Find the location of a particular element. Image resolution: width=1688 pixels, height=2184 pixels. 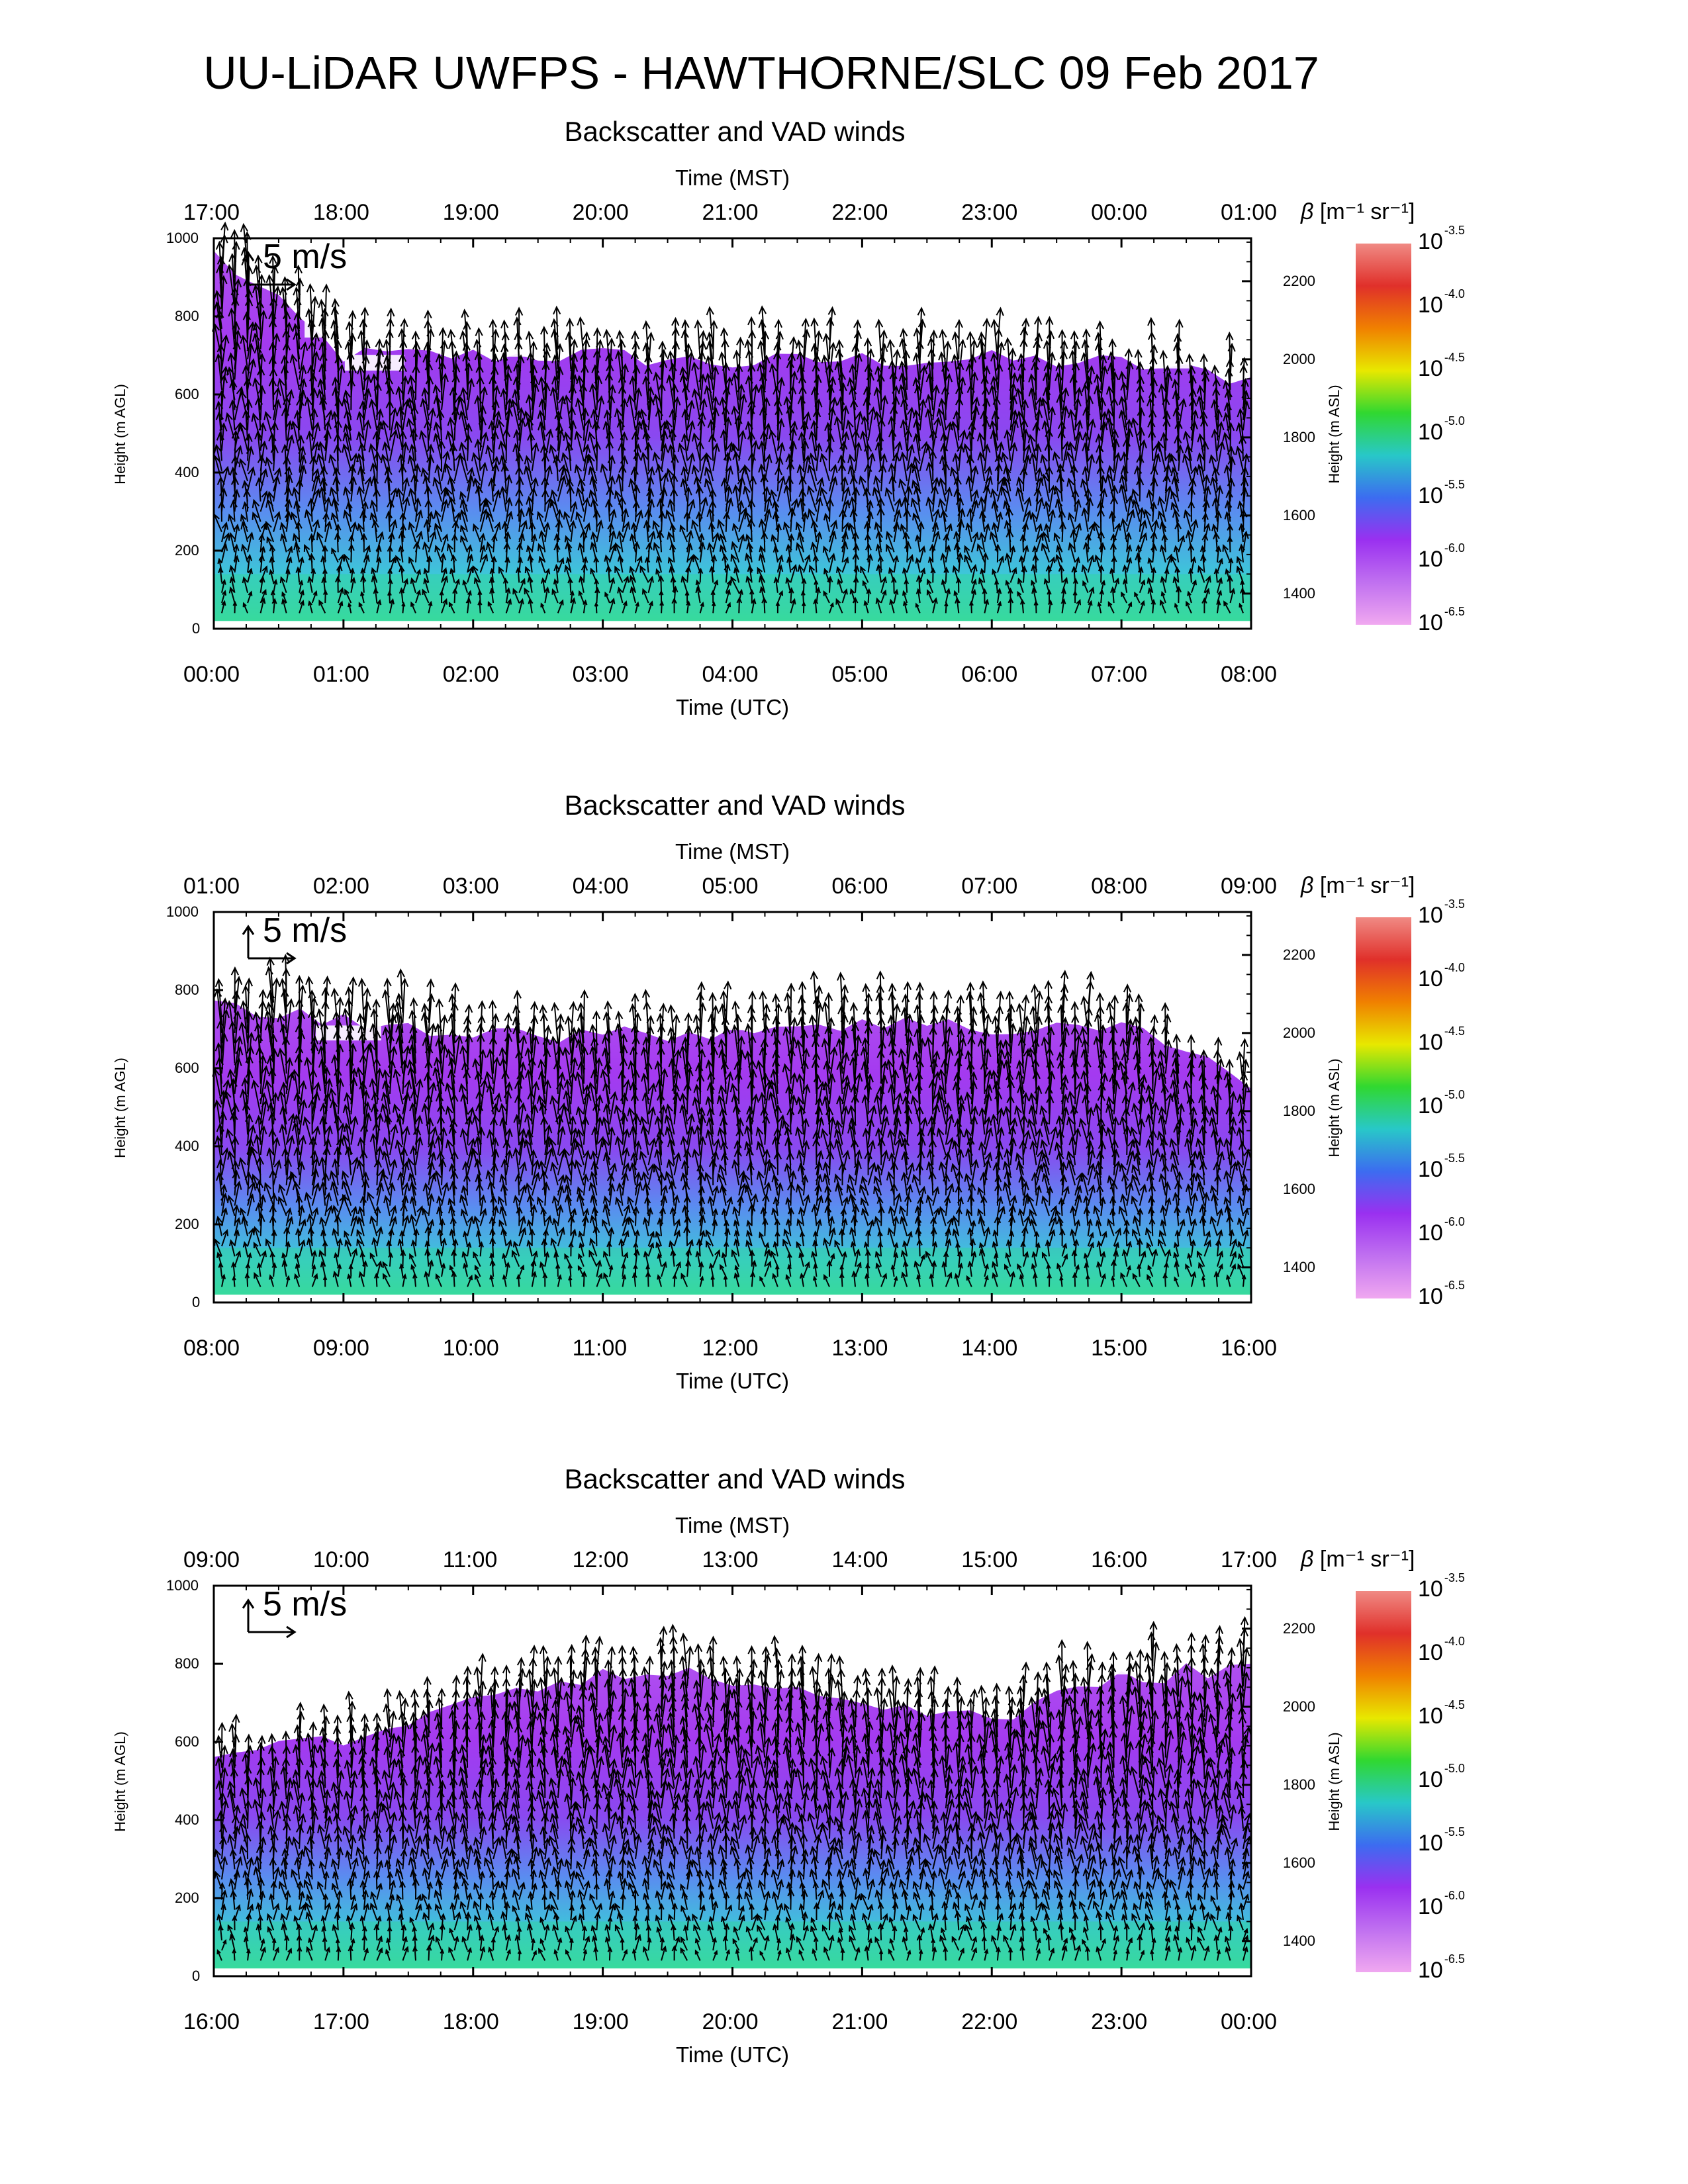

utc-axis-label-1: Time (UTC) is located at coordinates (732, 707).